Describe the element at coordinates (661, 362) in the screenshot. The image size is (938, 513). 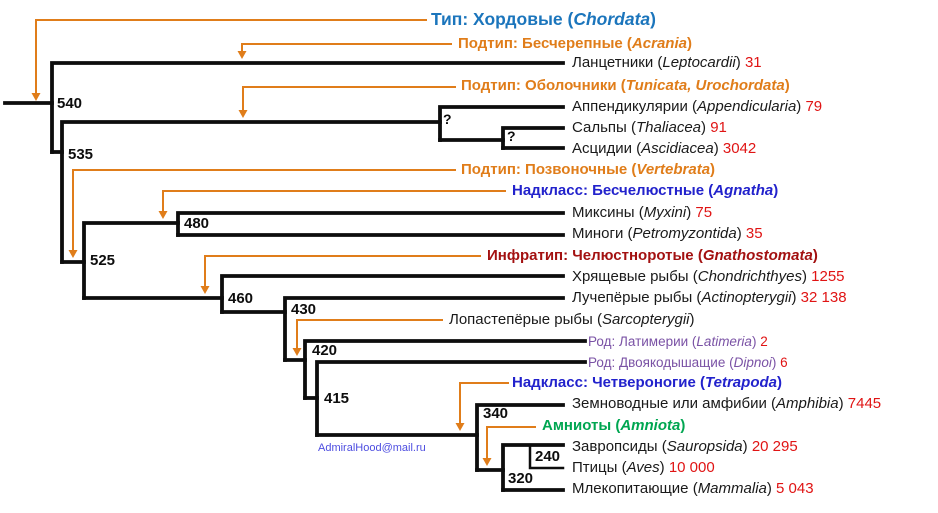
I see `row-text: Род: Двоякодышащие (` at that location.